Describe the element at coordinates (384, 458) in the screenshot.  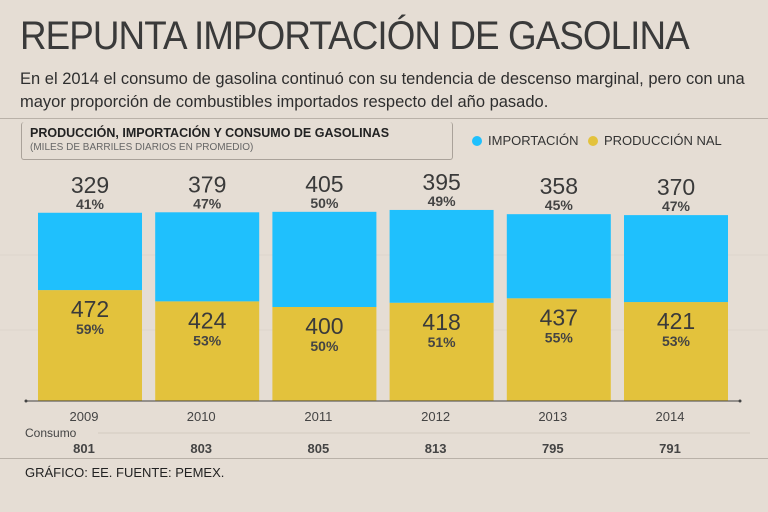
I see `divider-bottom` at that location.